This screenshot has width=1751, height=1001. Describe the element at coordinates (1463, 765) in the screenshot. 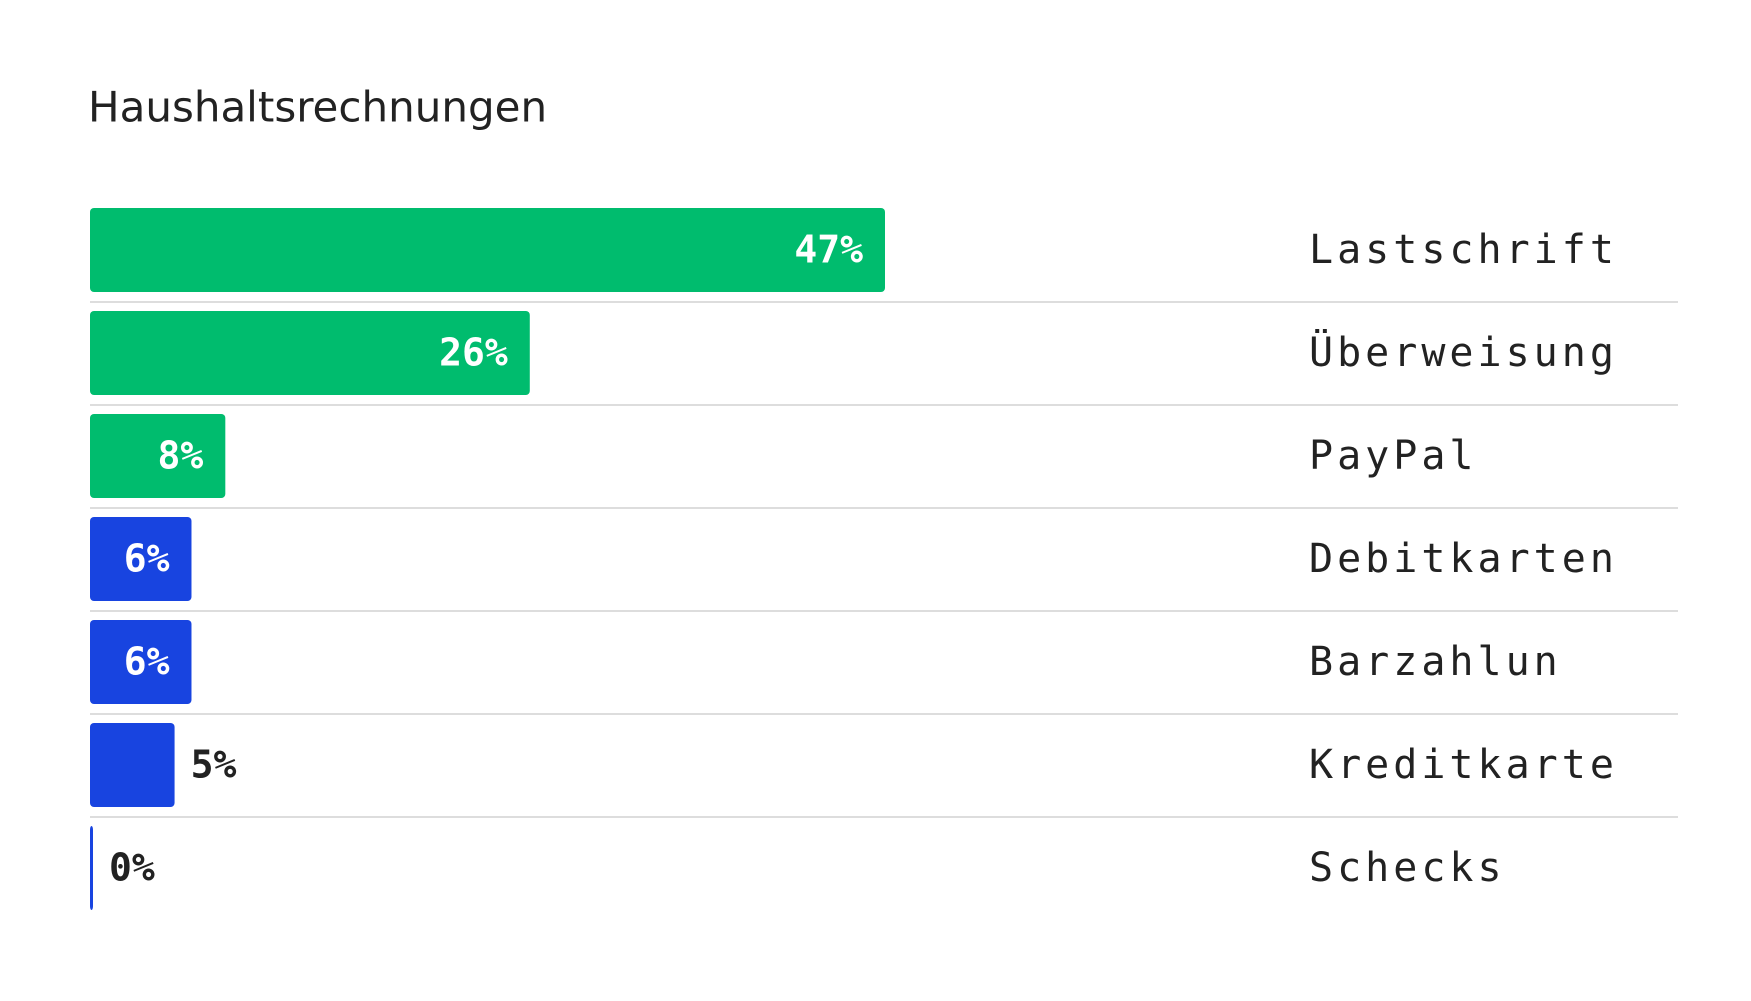

I see `category-label: Kreditkarte` at that location.